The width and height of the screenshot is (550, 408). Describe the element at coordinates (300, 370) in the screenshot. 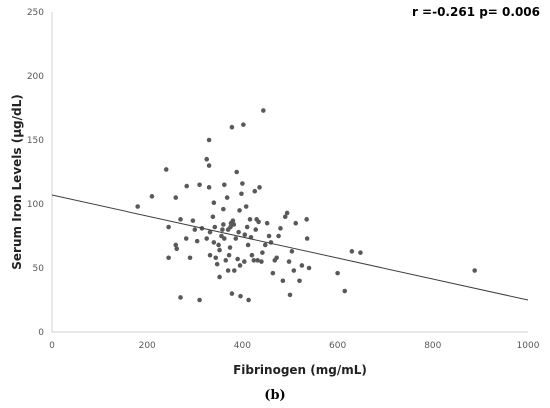

I see `x-axis-title: Fibrinogen (mg/mL)` at that location.